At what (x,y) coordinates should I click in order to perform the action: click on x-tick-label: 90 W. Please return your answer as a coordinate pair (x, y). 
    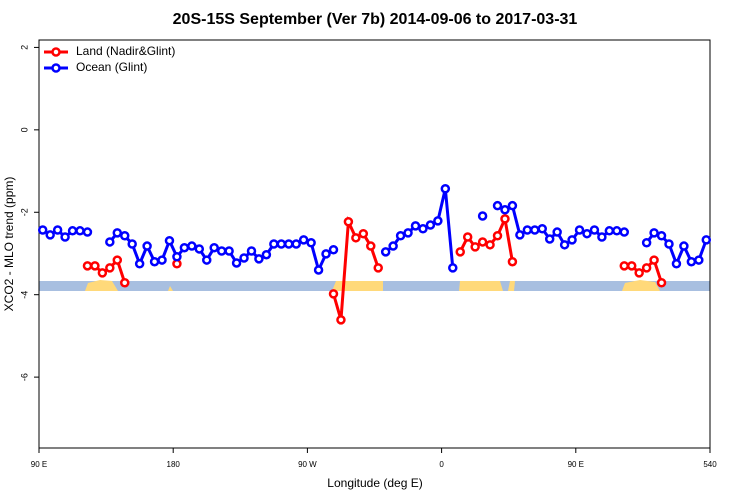
    Looking at the image, I should click on (307, 464).